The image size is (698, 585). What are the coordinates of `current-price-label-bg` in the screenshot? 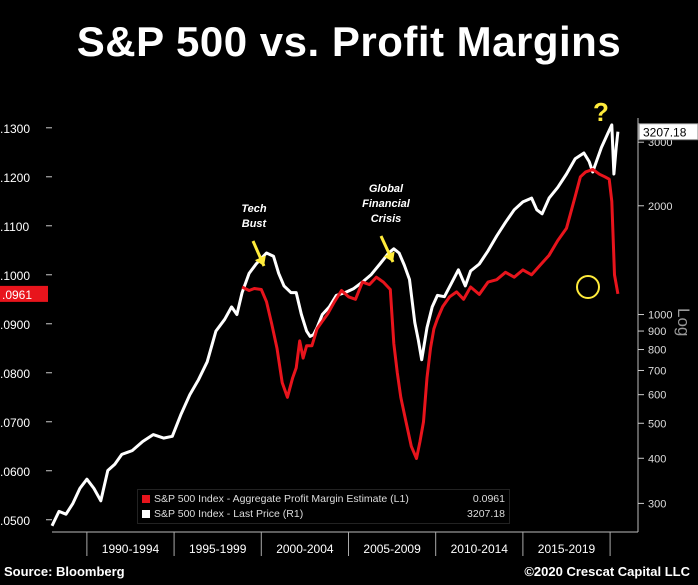 It's located at (668, 132).